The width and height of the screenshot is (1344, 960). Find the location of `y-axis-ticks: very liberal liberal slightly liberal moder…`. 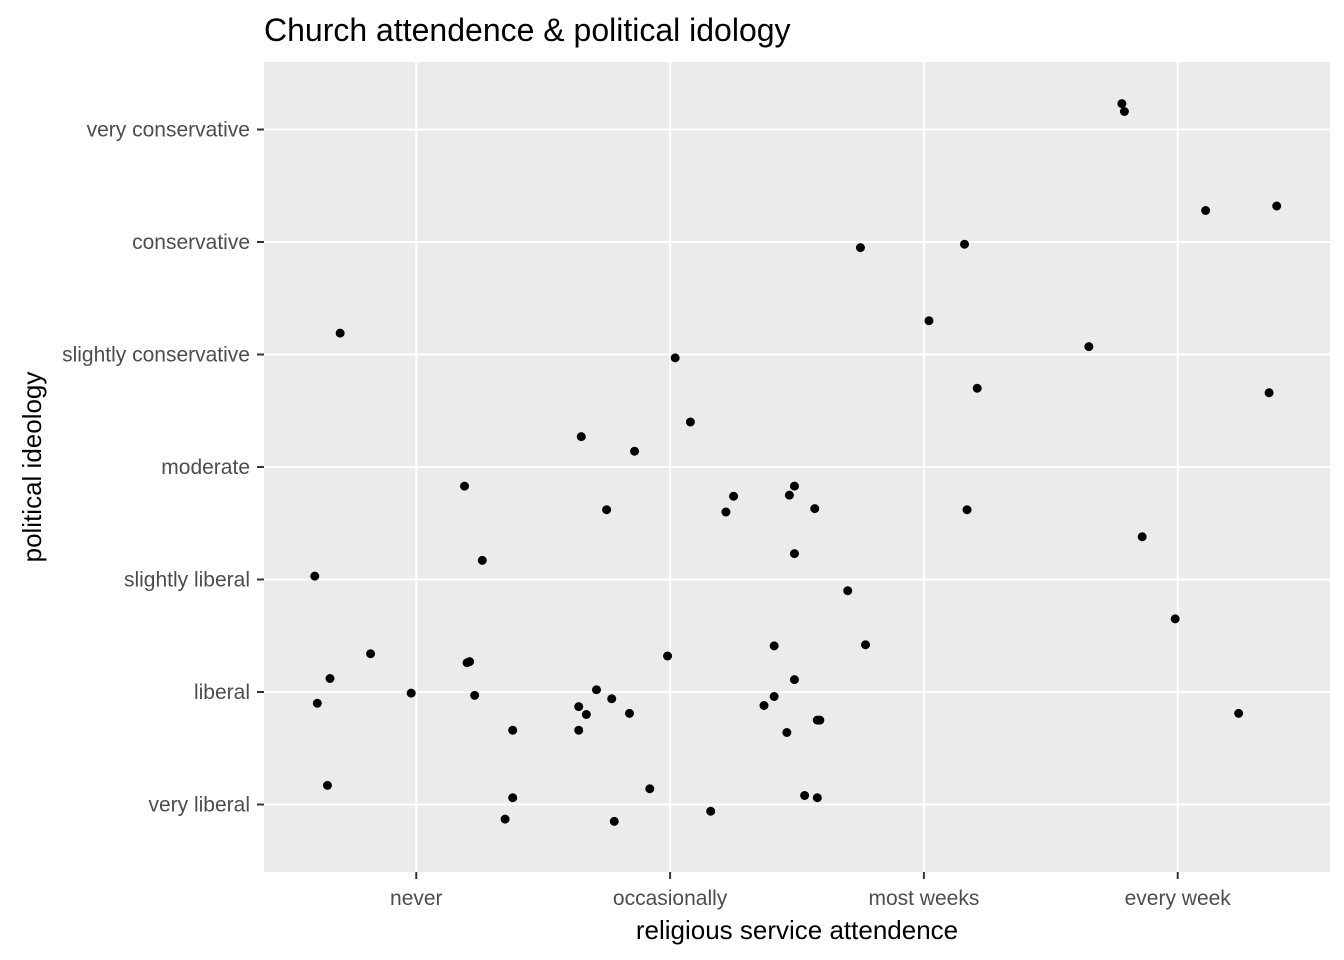

y-axis-ticks: very liberal liberal slightly liberal moder… is located at coordinates (163, 468).